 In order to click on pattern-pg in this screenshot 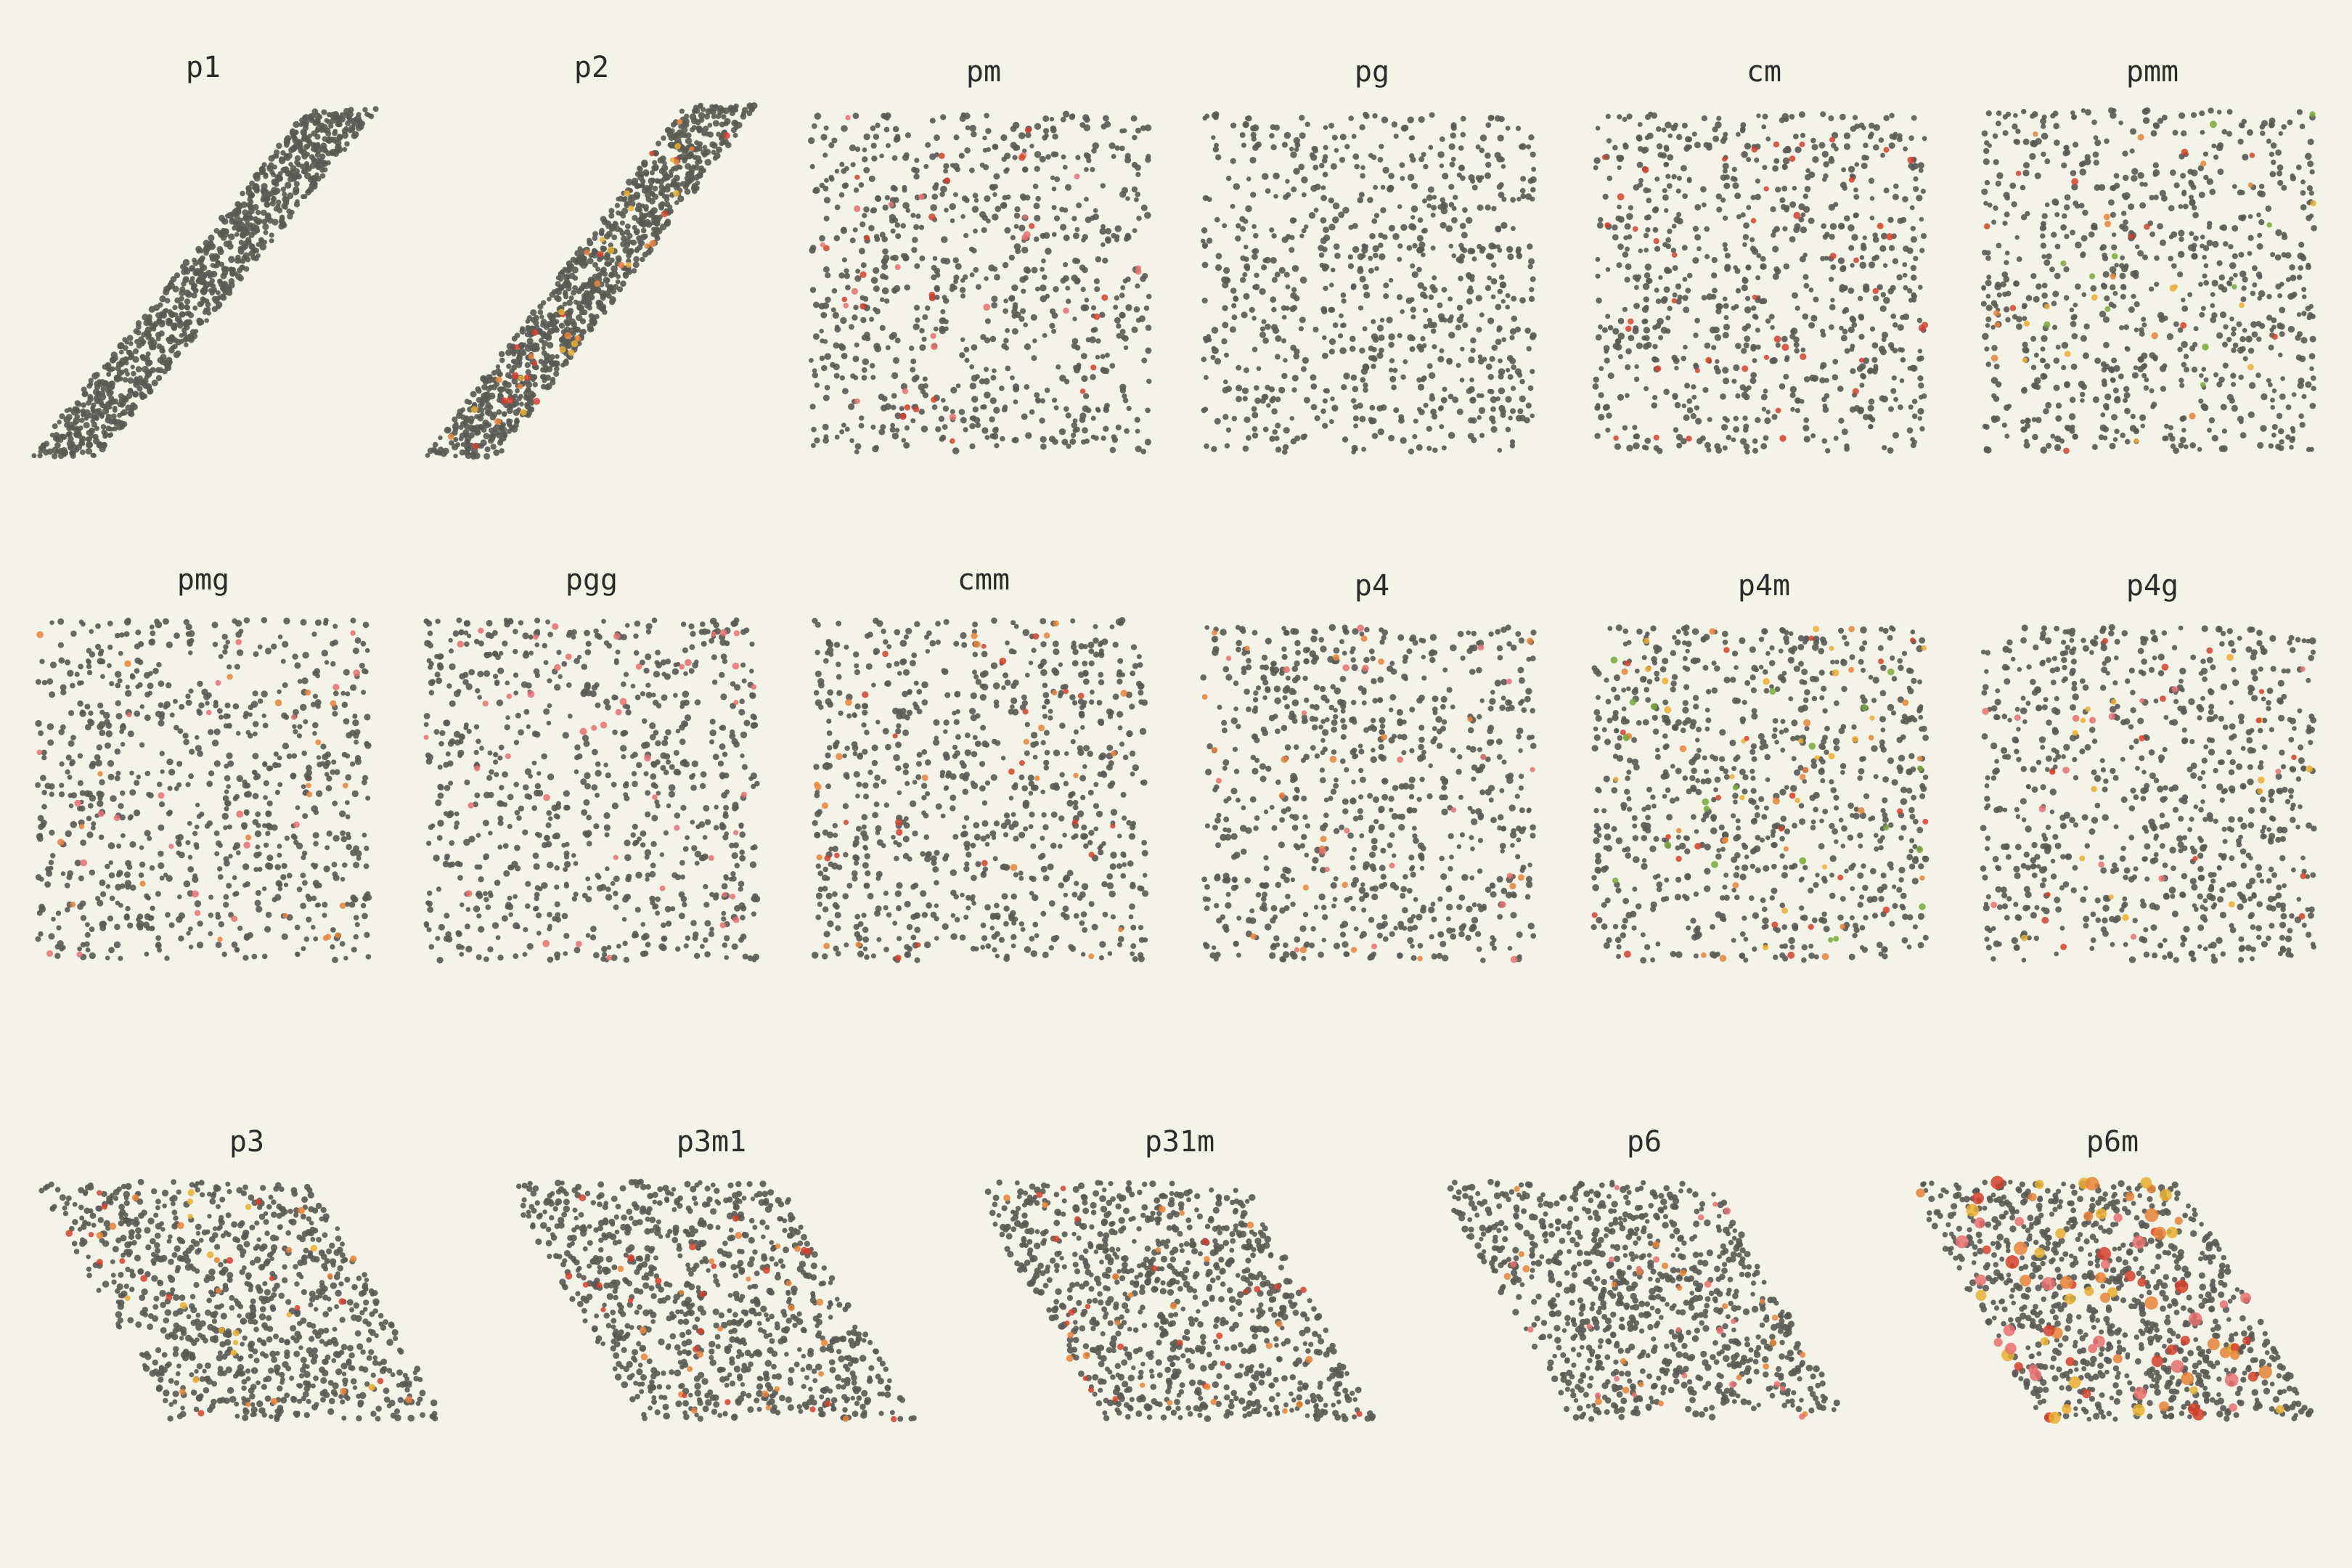, I will do `click(1369, 283)`.